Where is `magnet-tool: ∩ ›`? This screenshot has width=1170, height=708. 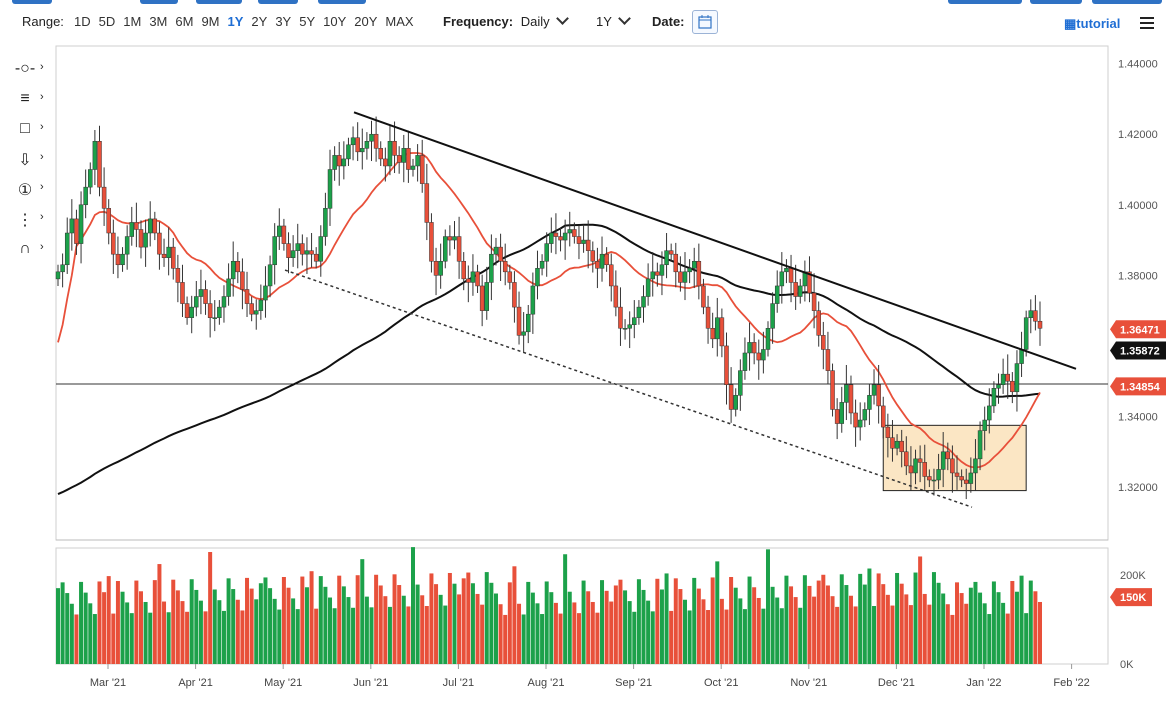
magnet-tool: ∩ › is located at coordinates (31, 251).